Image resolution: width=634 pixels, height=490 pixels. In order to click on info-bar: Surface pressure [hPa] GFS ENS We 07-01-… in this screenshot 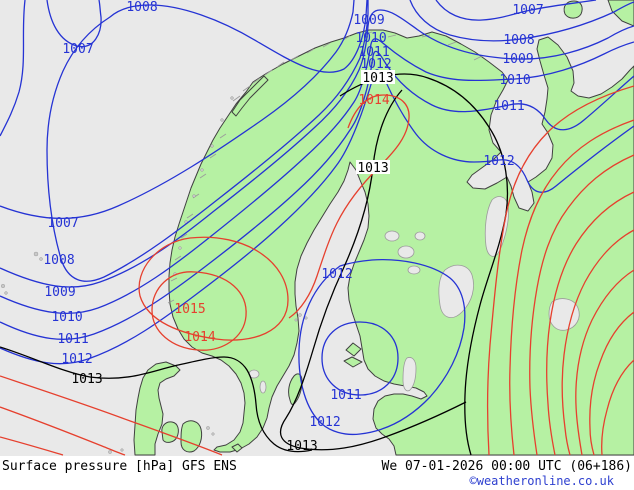, I will do `click(317, 473)`.